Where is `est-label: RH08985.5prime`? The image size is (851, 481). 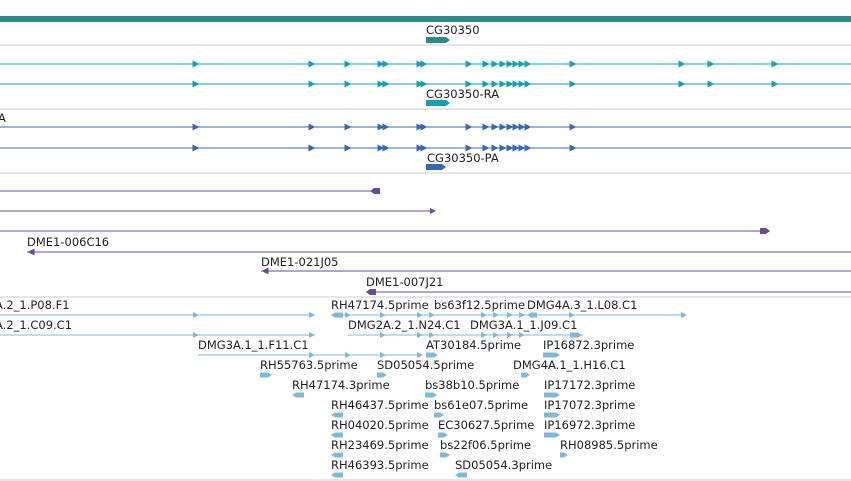 est-label: RH08985.5prime is located at coordinates (609, 445).